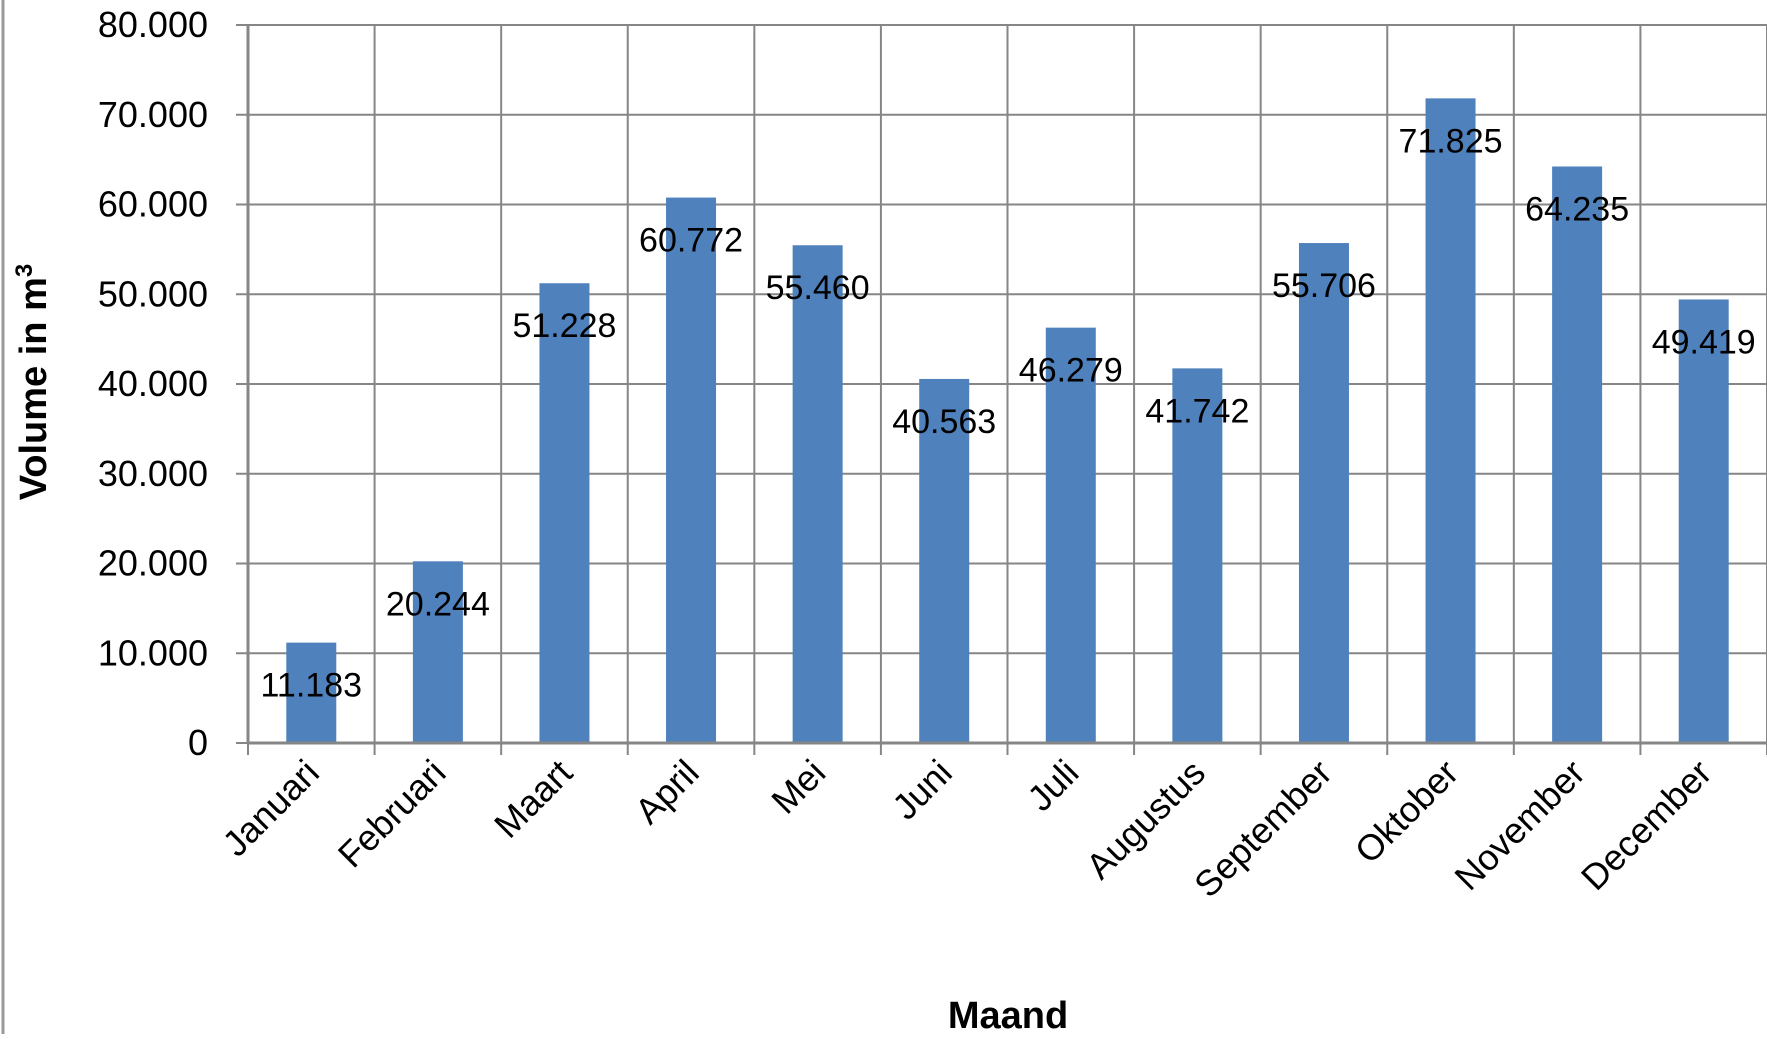 Image resolution: width=1767 pixels, height=1039 pixels. I want to click on bar-april, so click(691, 470).